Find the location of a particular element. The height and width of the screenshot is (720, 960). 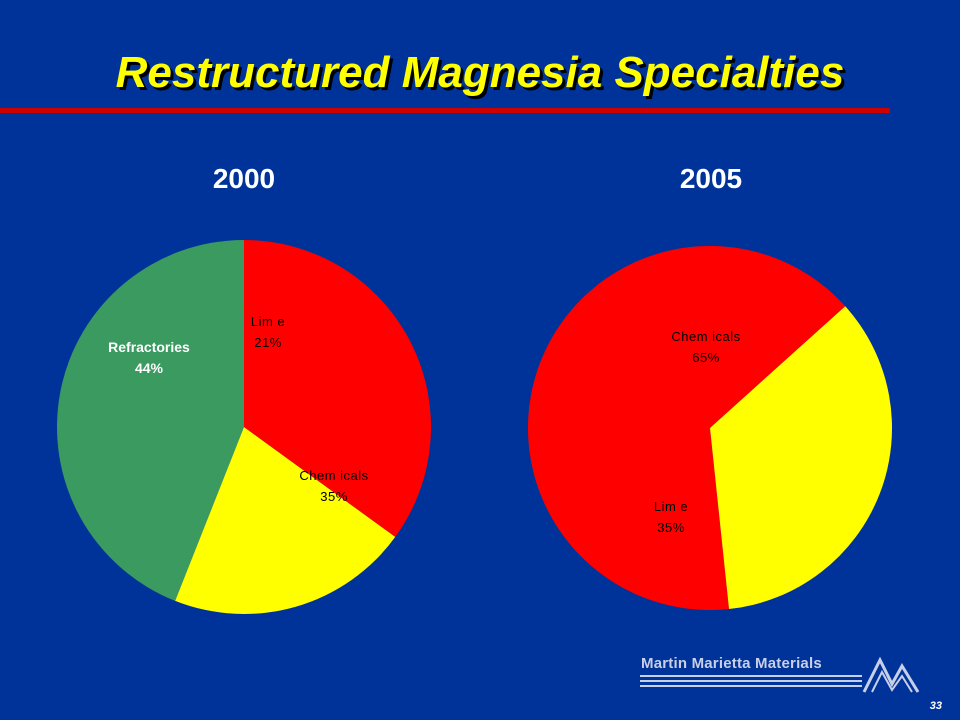

company-name: Martin Marietta Materials is located at coordinates (731, 663).